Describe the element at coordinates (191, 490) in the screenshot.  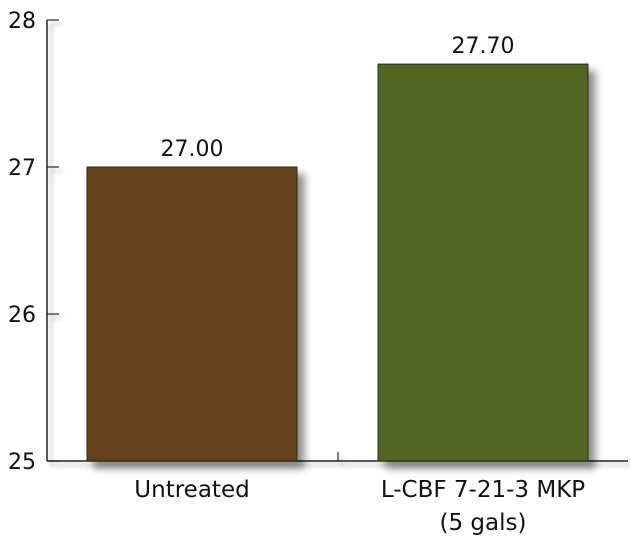
I see `category-label: Untreated` at that location.